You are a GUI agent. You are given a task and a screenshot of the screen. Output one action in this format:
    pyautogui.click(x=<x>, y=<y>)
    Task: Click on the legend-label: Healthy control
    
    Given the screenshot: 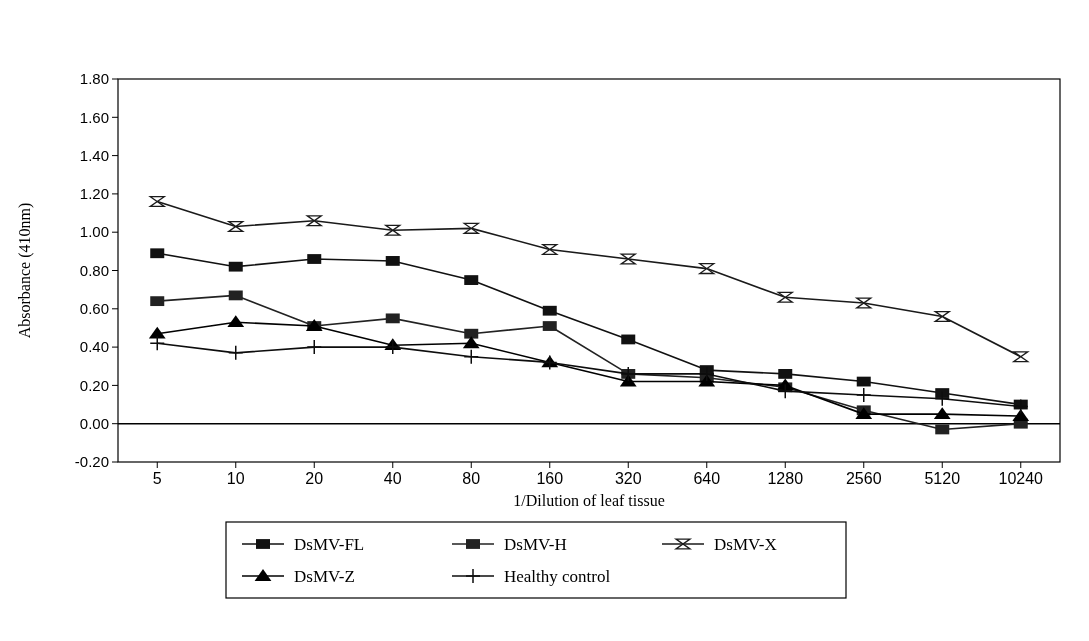 What is the action you would take?
    pyautogui.click(x=557, y=576)
    